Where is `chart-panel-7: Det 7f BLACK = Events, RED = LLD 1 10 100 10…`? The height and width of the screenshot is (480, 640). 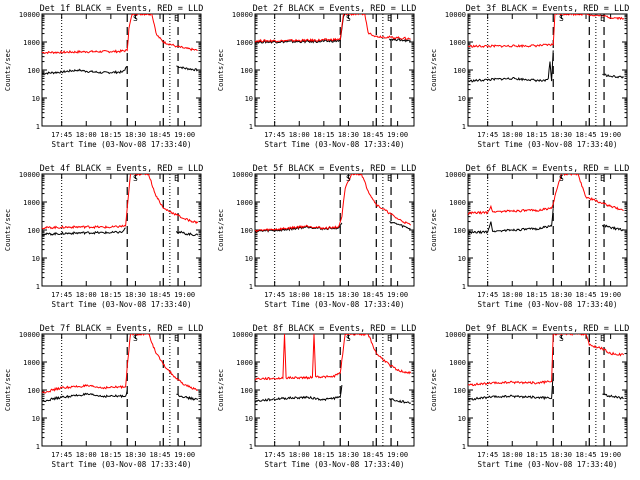 chart-panel-7: Det 7f BLACK = Events, RED = LLD 1 10 100 10… is located at coordinates (103, 396).